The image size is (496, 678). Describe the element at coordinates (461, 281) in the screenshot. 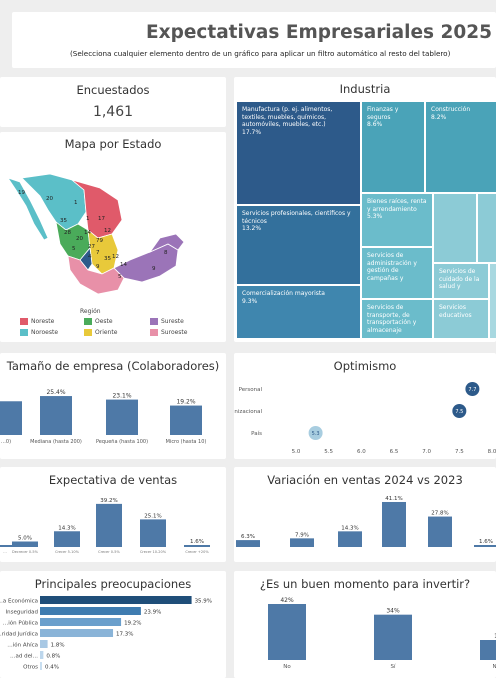

I see `treemap-cell: Servicios de cuidado de la salud y` at that location.